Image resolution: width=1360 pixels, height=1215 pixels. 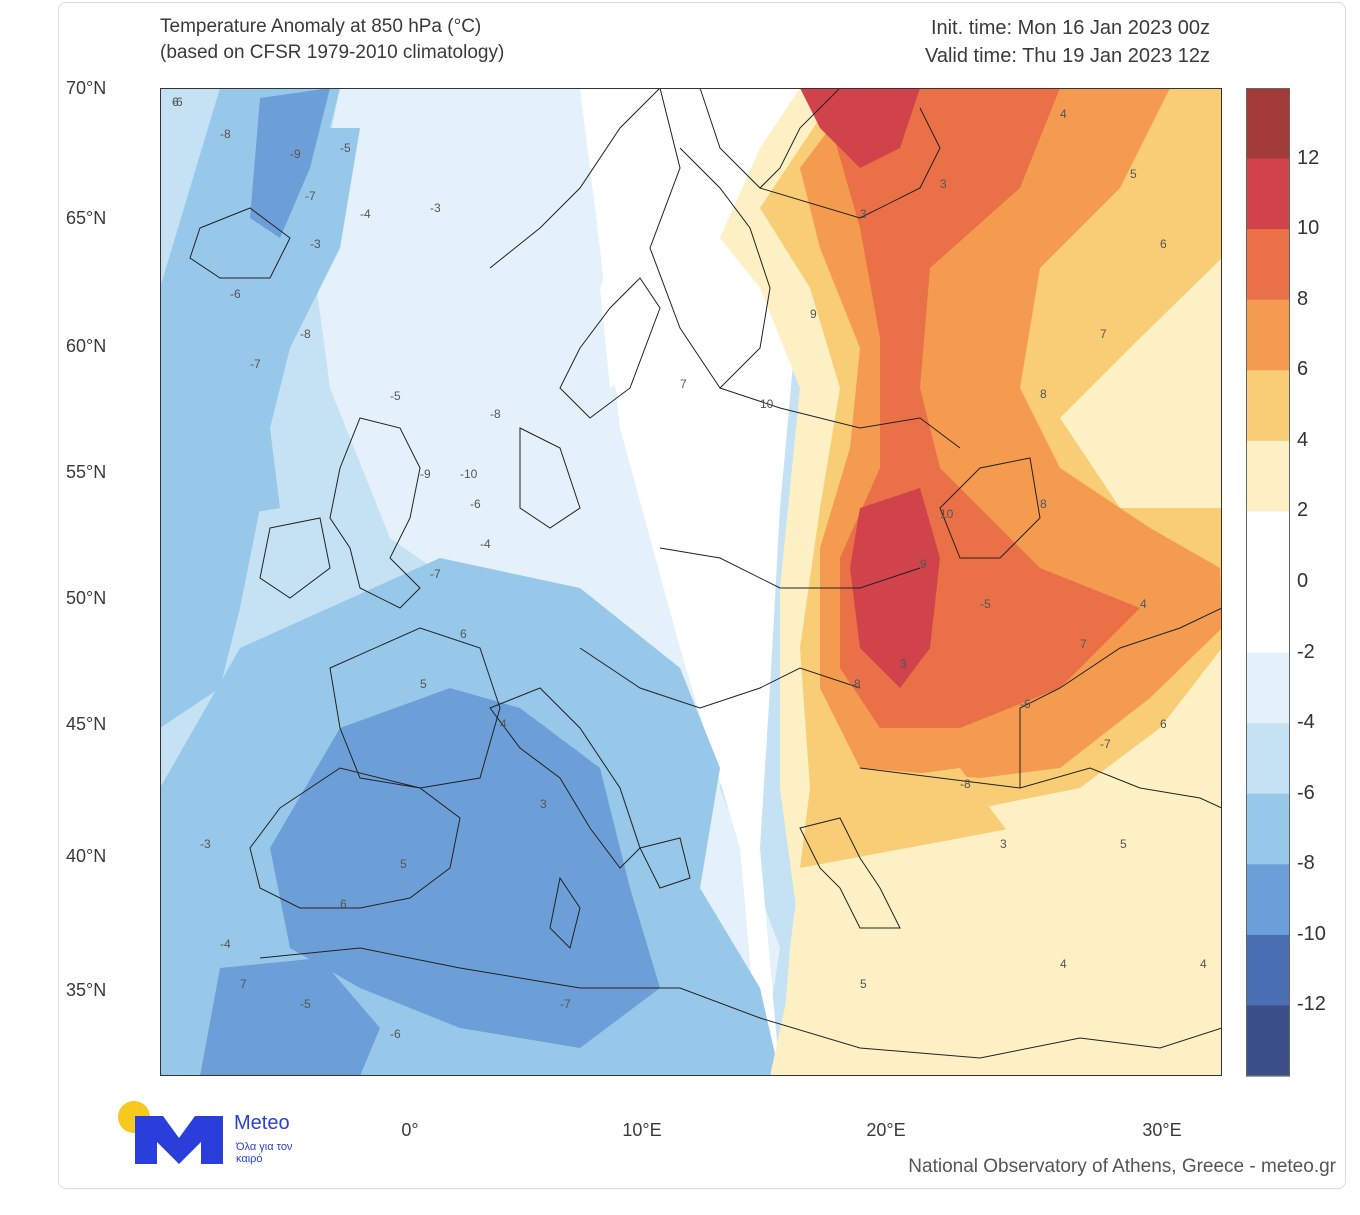 What do you see at coordinates (680, 238) in the screenshot?
I see `neutral-east` at bounding box center [680, 238].